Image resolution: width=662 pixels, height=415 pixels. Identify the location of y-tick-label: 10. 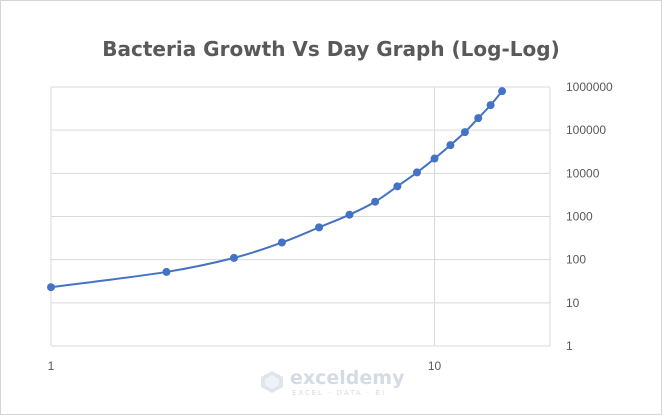
(573, 303).